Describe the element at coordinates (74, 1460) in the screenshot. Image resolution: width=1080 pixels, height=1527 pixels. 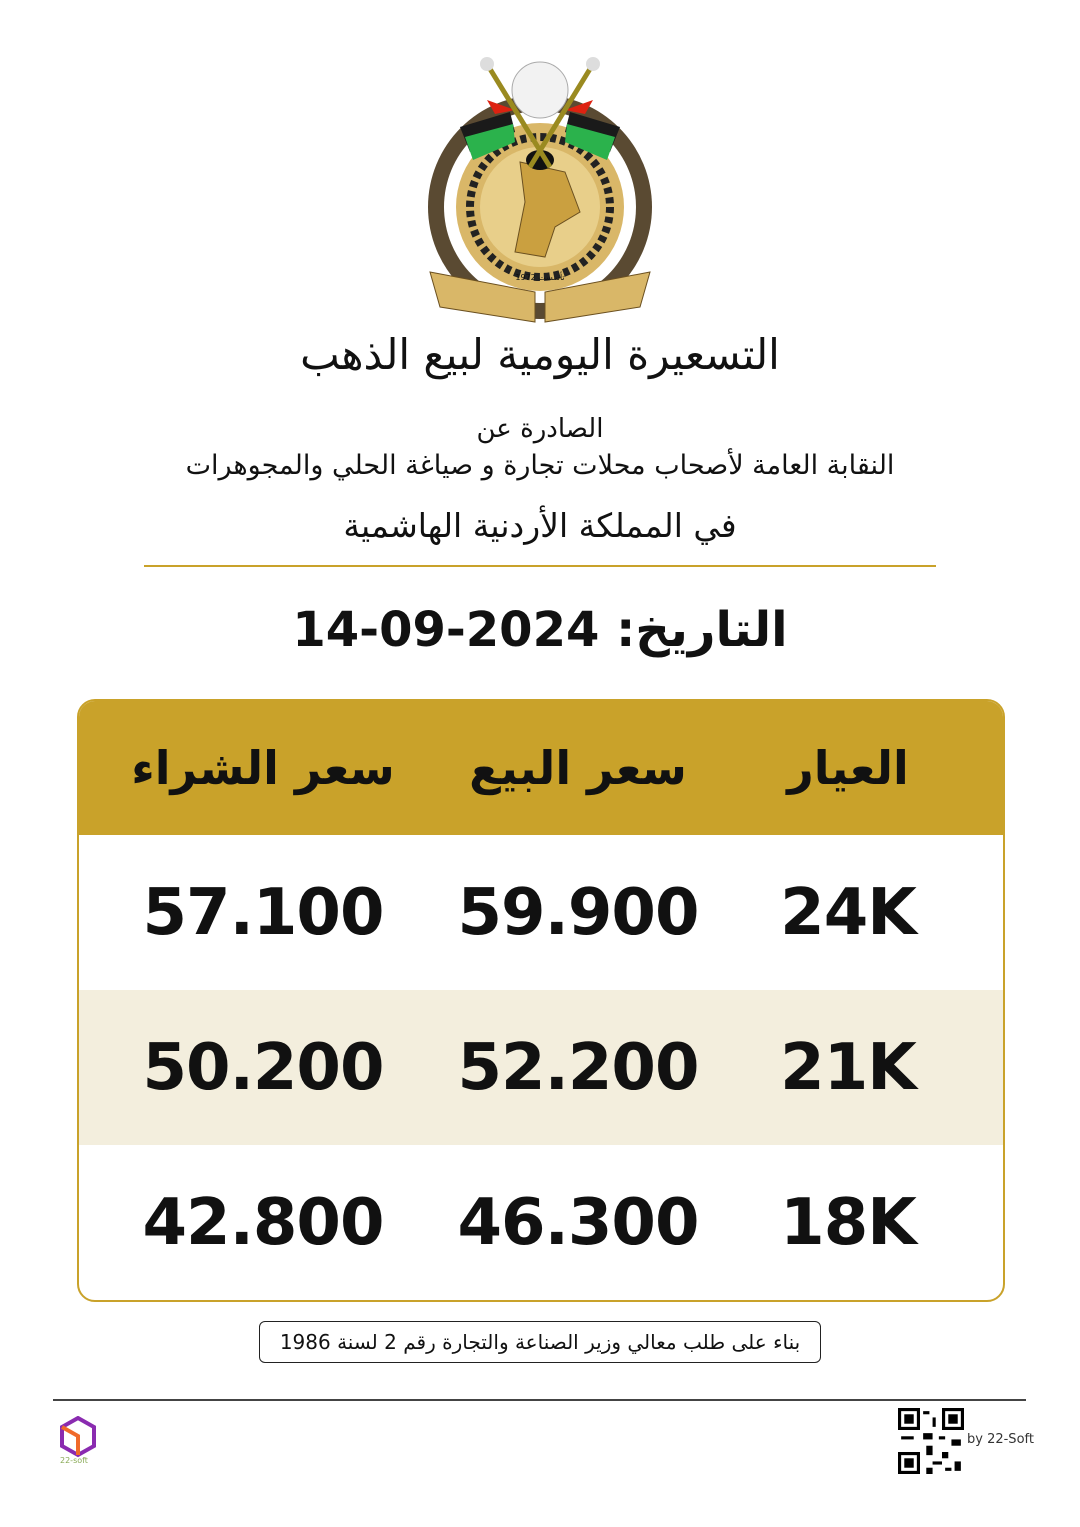
I see `brand-small-text: 22-soft` at that location.